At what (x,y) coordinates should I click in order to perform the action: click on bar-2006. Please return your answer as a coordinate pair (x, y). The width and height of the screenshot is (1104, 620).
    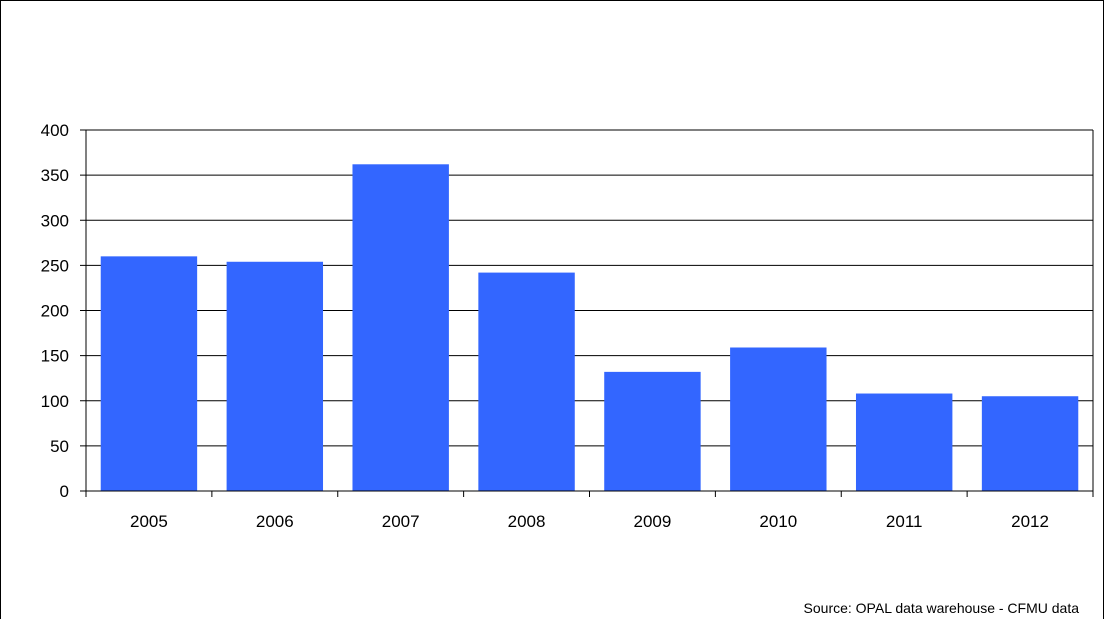
    Looking at the image, I should click on (275, 376).